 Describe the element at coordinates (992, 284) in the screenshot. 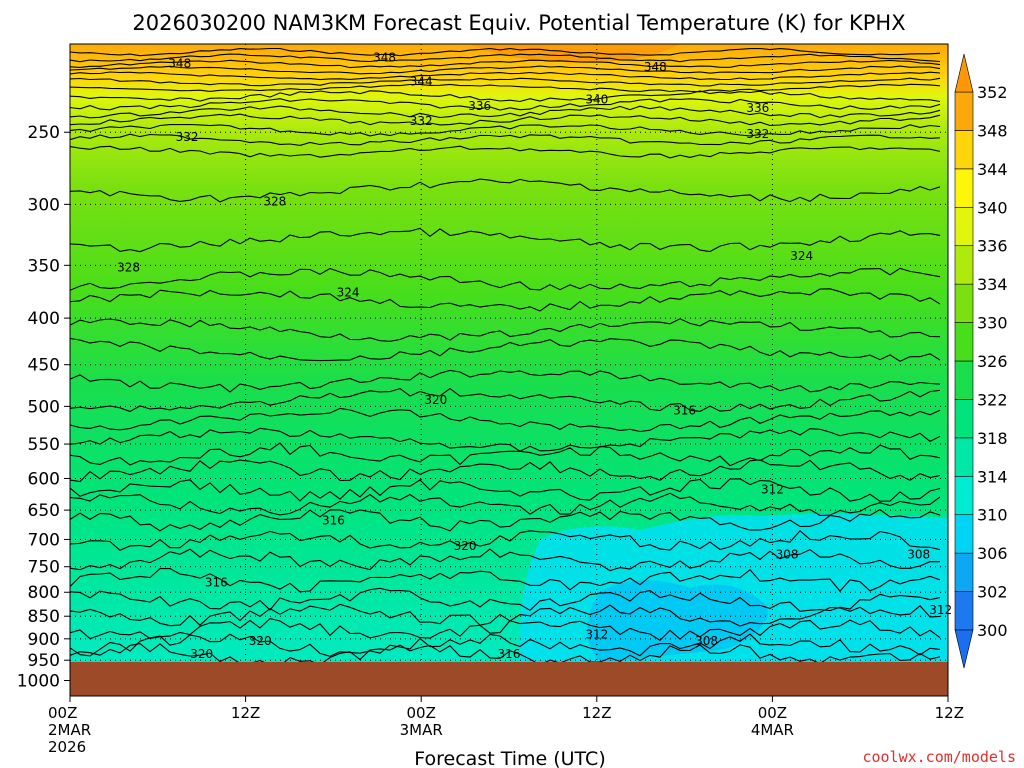

I see `colorbar-label: 334` at that location.